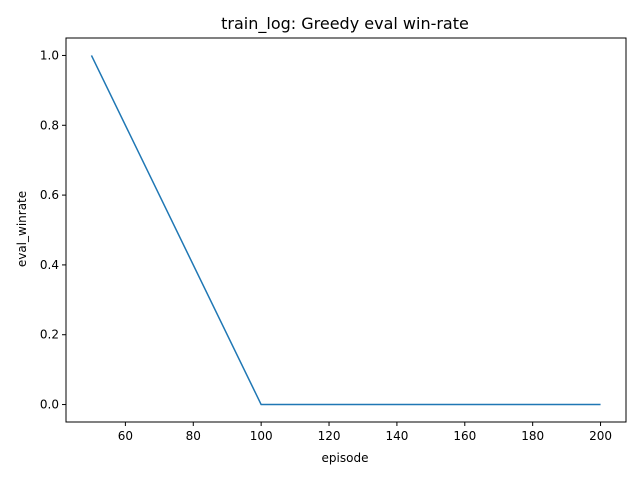  Describe the element at coordinates (49, 265) in the screenshot. I see `y-tick-label: 0.4` at that location.